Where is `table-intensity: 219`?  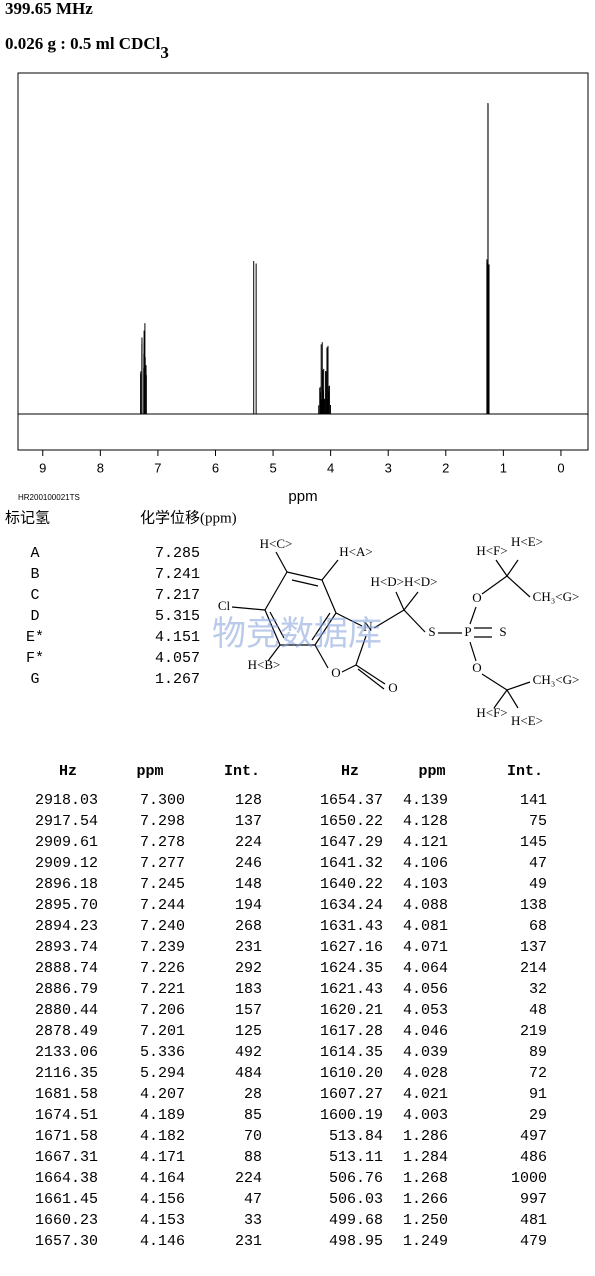 table-intensity: 219 is located at coordinates (533, 1031).